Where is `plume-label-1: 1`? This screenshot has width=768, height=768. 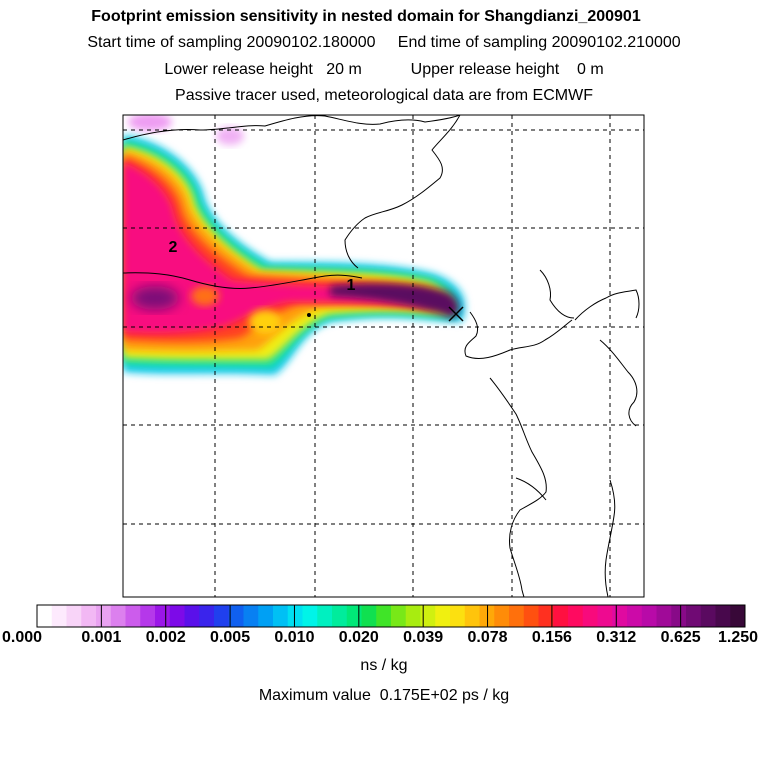 plume-label-1: 1 is located at coordinates (351, 285).